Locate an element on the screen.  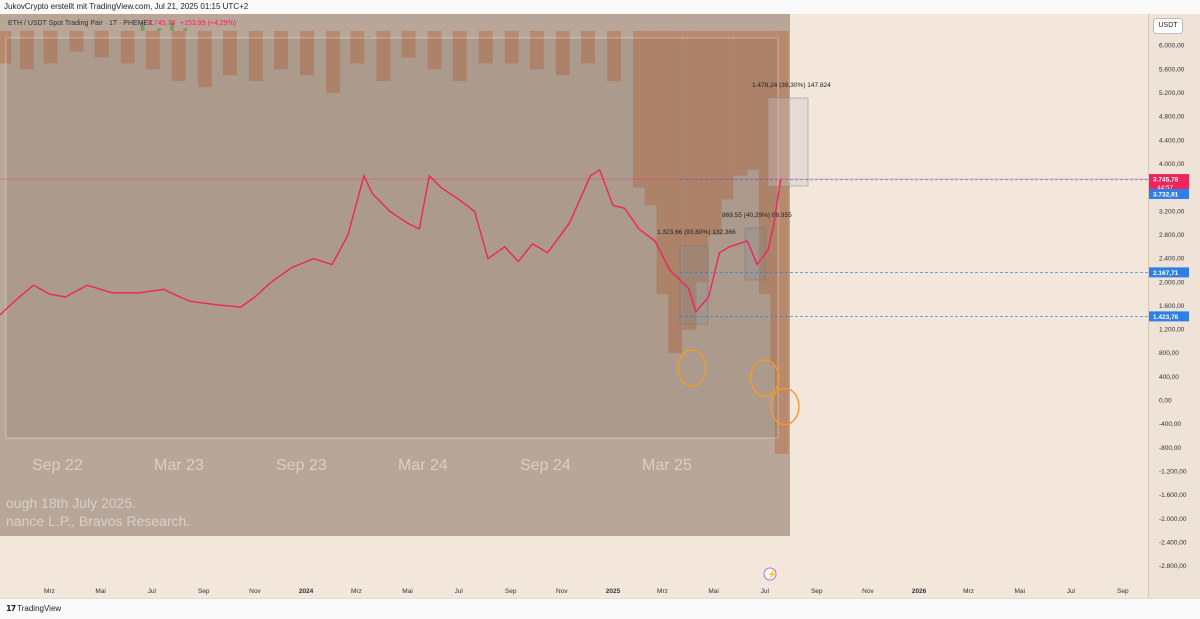
y-tick-label: -2.400,00 is located at coordinates (1173, 543).